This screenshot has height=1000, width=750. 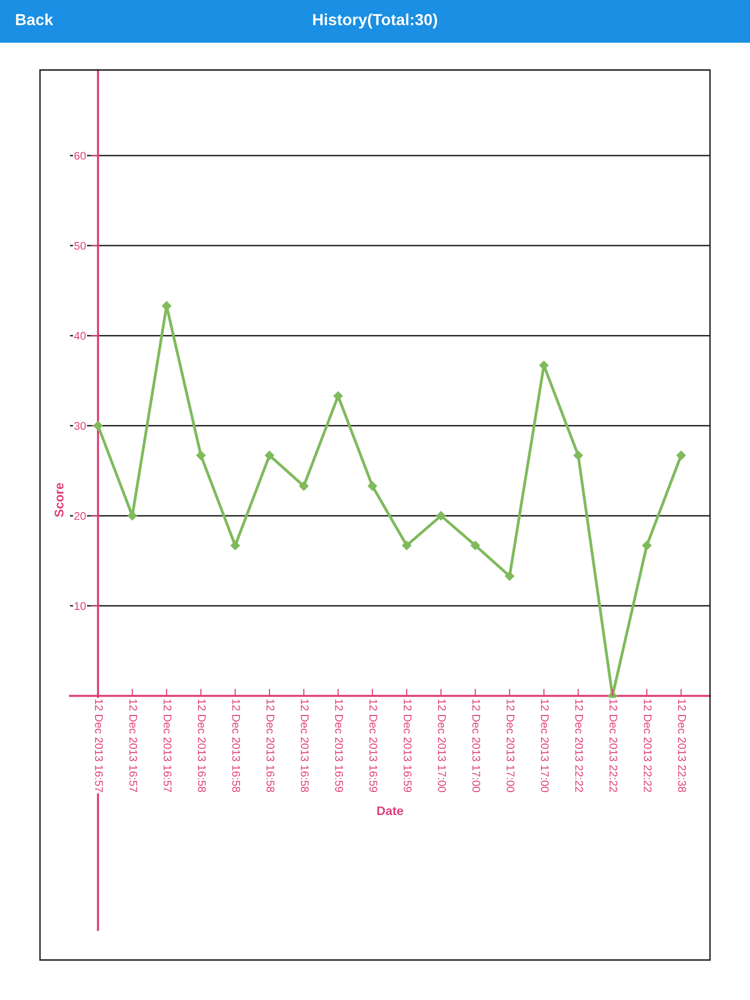 What do you see at coordinates (80, 426) in the screenshot?
I see `y-tick-label: 30` at bounding box center [80, 426].